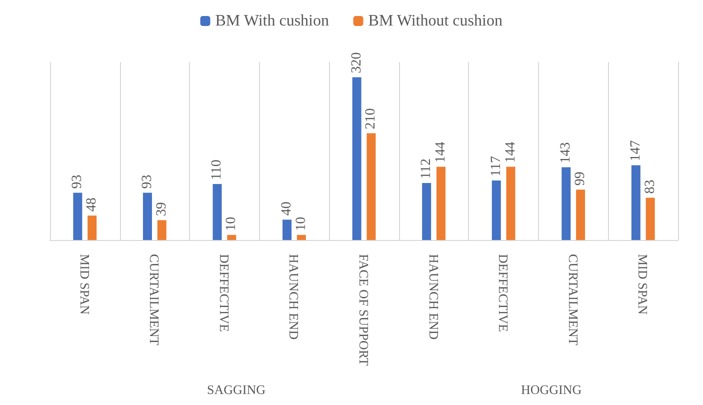  I want to click on data-label: 83, so click(650, 187).